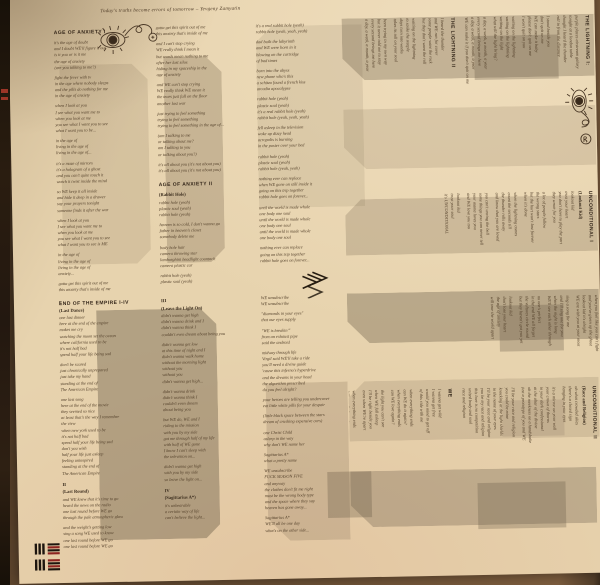 The height and width of the screenshot is (585, 600). I want to click on lyric-lyric-line: plastic soul (yeah), so click(176, 281).